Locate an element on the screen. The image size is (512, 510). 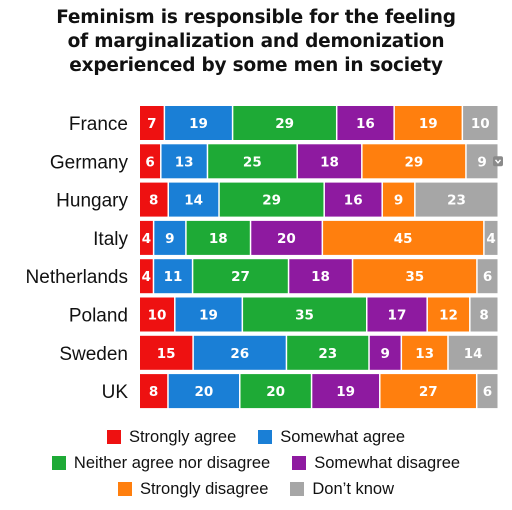
bar-segment-sweden-somewhat-disagree is located at coordinates (385, 352).